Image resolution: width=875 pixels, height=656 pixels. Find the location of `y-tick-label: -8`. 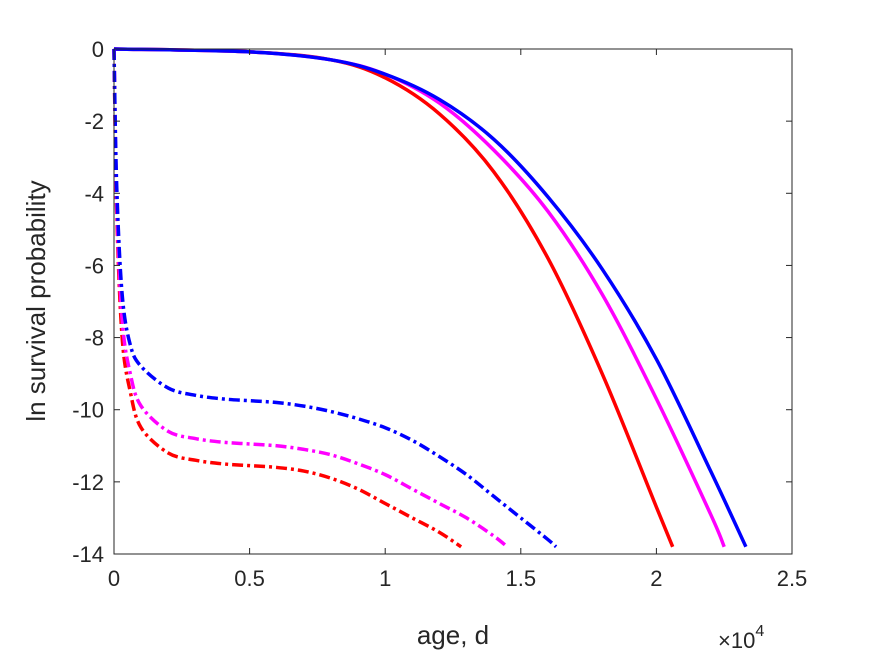

y-tick-label: -8 is located at coordinates (94, 338).